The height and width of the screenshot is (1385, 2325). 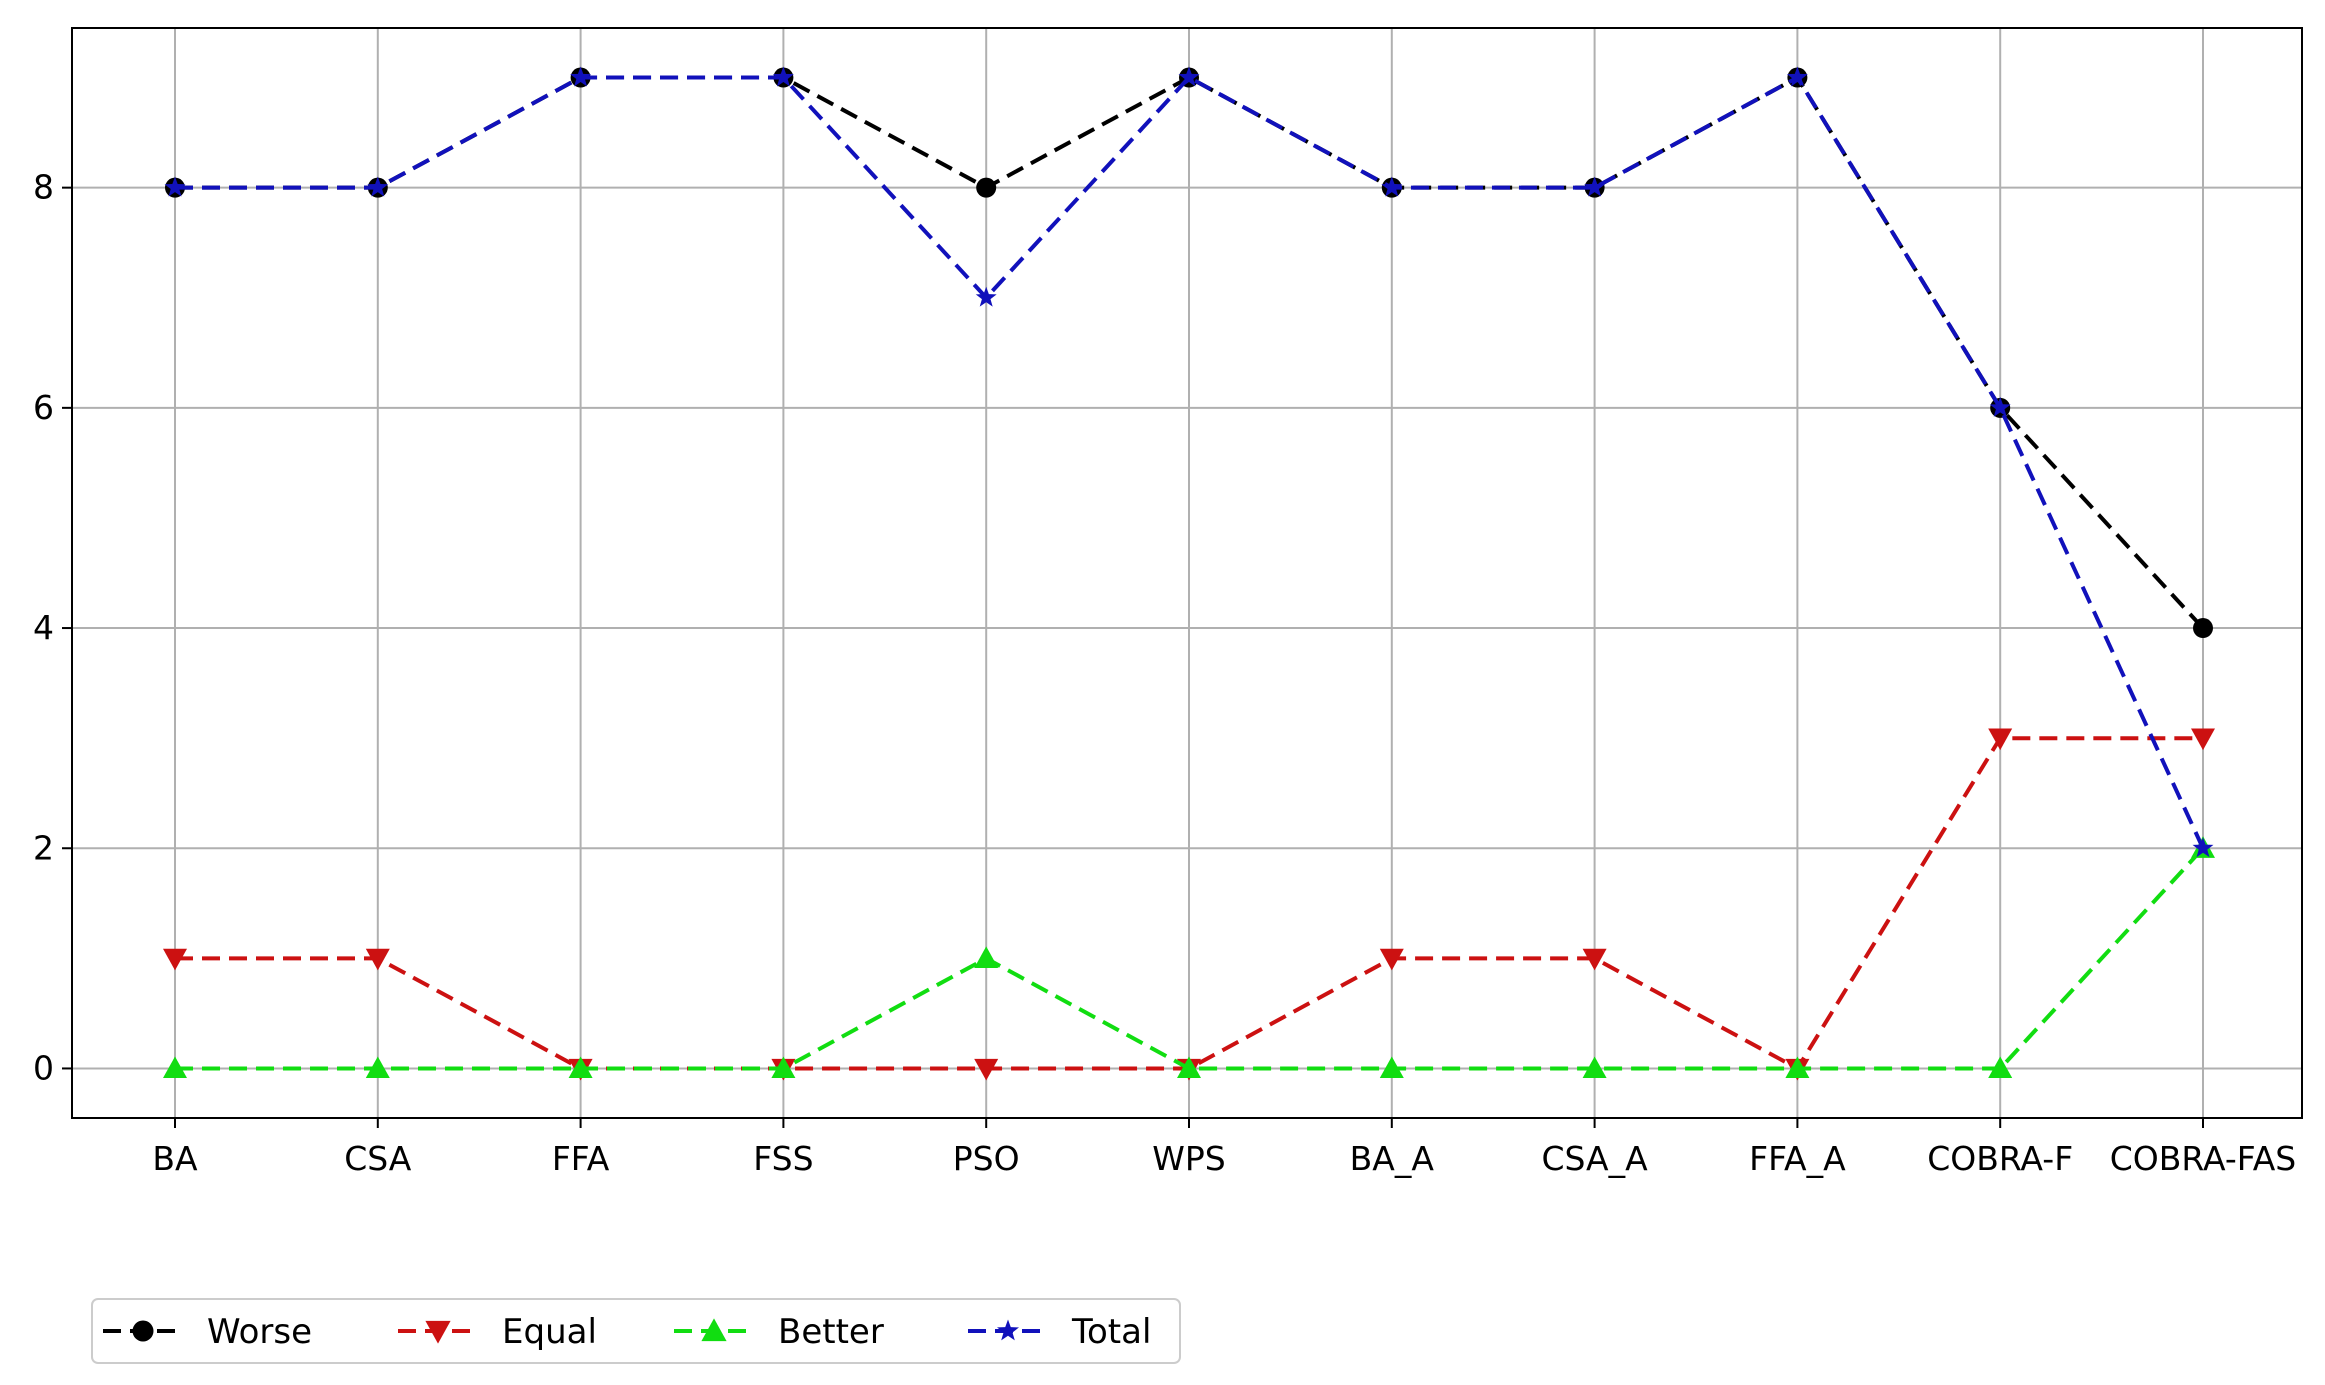 I want to click on legend-marker-equal, so click(x=438, y=1332).